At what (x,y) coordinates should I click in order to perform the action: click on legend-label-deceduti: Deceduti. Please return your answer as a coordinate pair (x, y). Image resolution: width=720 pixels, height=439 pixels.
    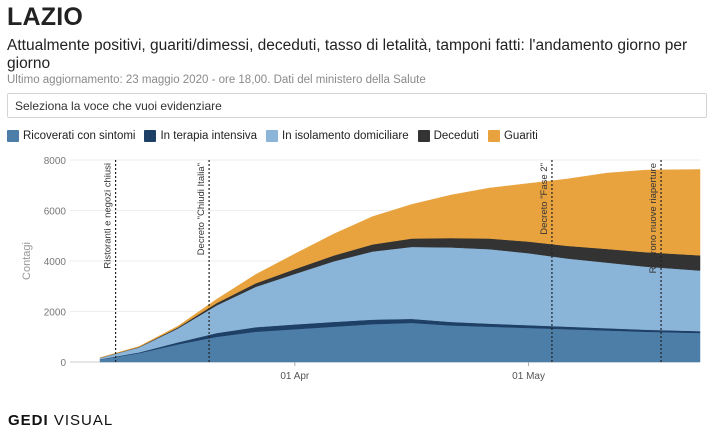
    Looking at the image, I should click on (456, 136).